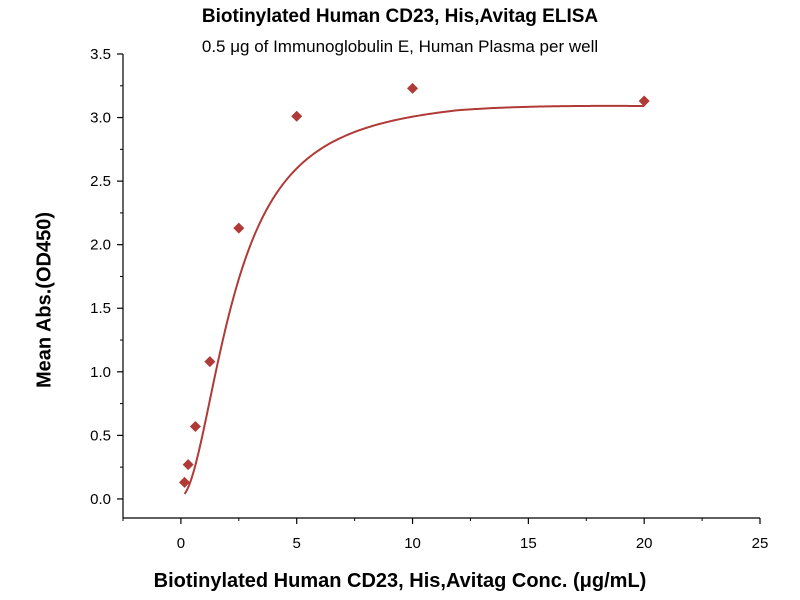 The width and height of the screenshot is (800, 600). I want to click on x-tick-label: 25, so click(760, 543).